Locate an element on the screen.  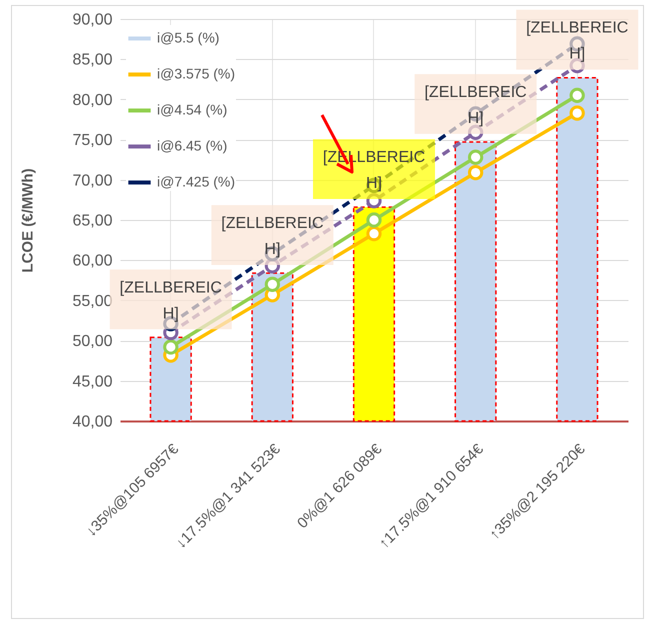
y-tick-label: 60,00 is located at coordinates (92, 261).